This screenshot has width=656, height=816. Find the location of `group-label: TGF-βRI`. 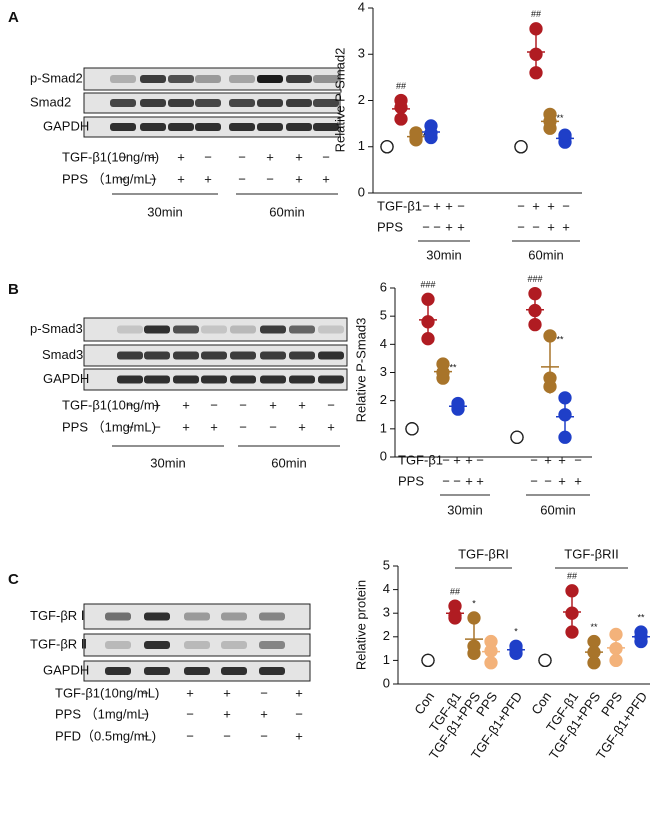

group-label: TGF-βRI is located at coordinates (483, 553).